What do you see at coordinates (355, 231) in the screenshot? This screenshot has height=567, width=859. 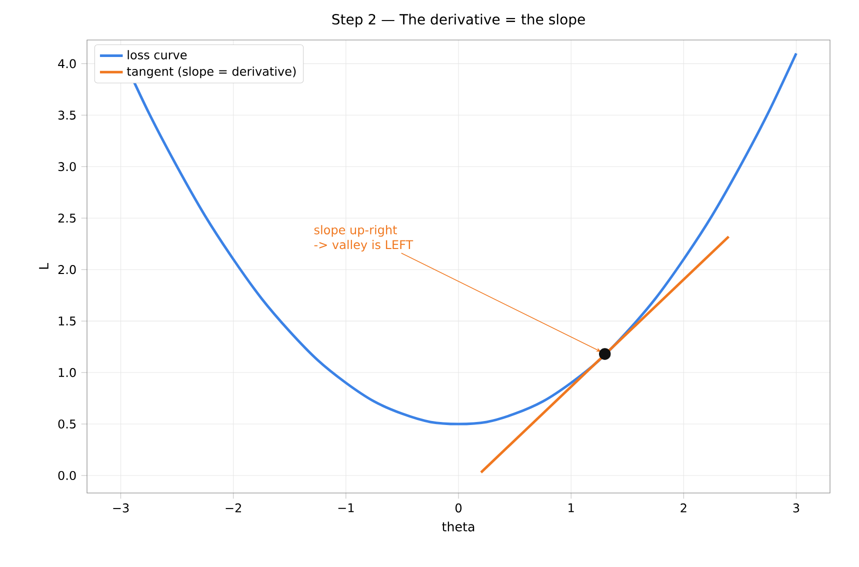 I see `annotation: slope up-right` at bounding box center [355, 231].